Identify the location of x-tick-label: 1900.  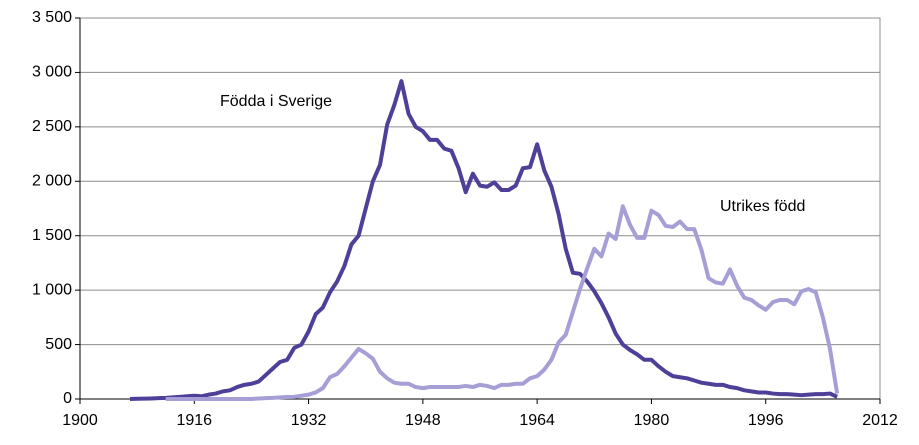
(80, 420).